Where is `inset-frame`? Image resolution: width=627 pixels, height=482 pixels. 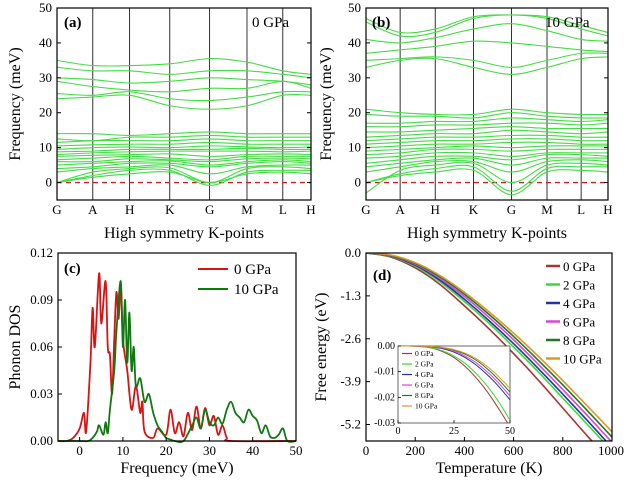
inset-frame is located at coordinates (454, 384).